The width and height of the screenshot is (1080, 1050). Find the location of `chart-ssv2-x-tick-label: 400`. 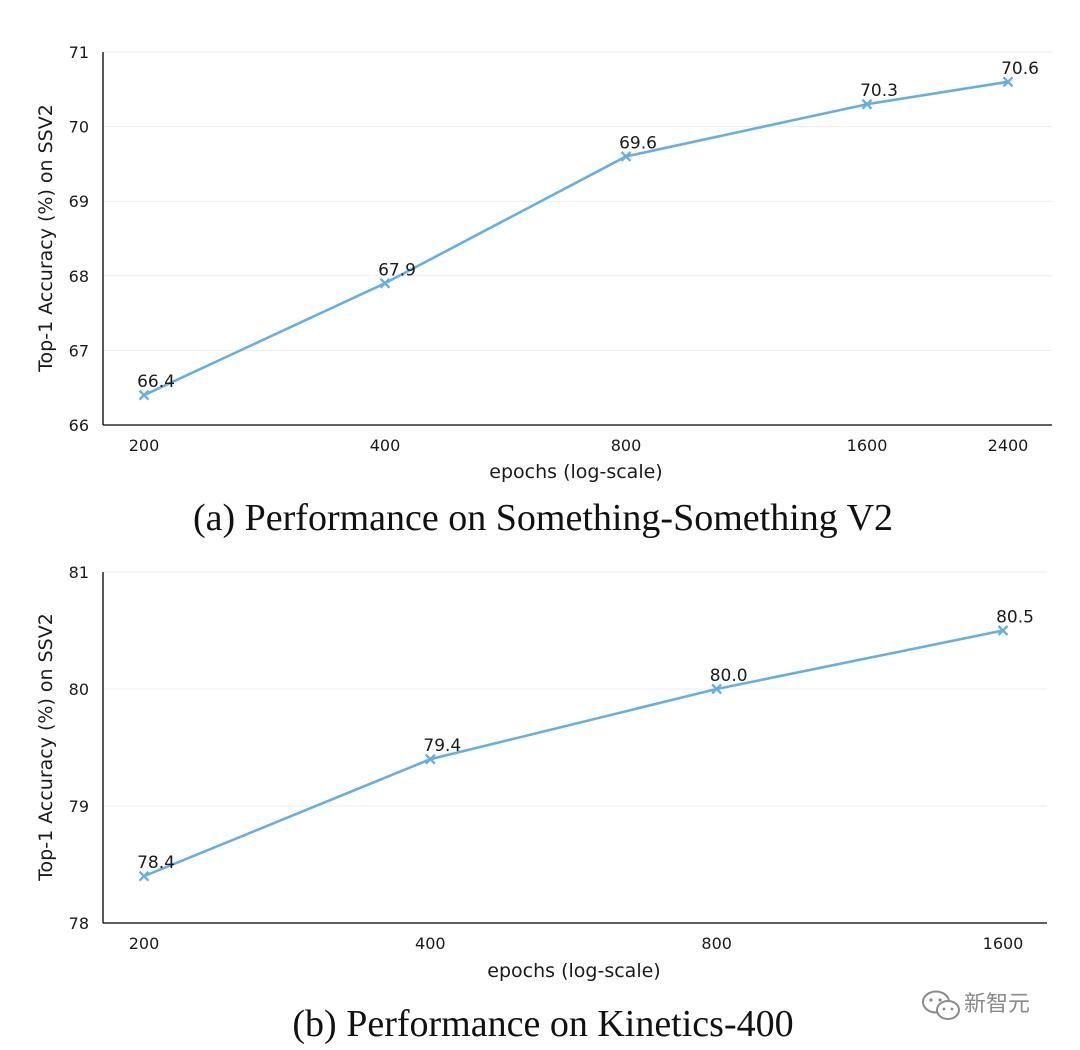

chart-ssv2-x-tick-label: 400 is located at coordinates (385, 445).